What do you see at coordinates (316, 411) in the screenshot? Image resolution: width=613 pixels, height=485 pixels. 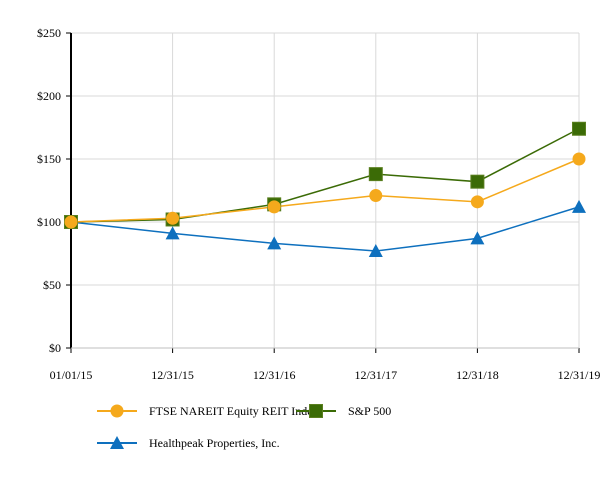 I see `legend-marker-square-icon` at bounding box center [316, 411].